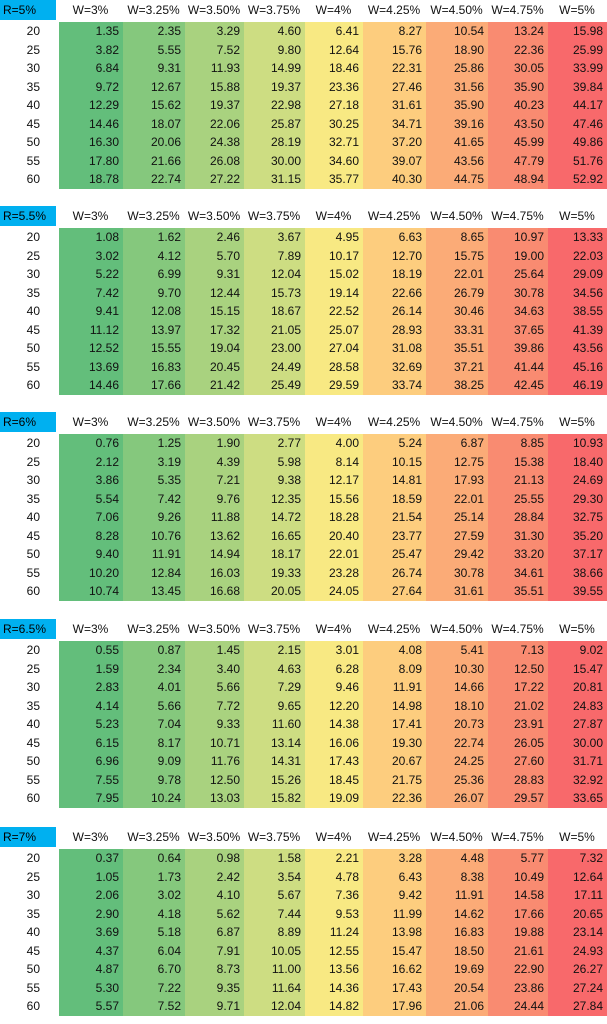  I want to click on column-header: W=4.25%, so click(394, 422).